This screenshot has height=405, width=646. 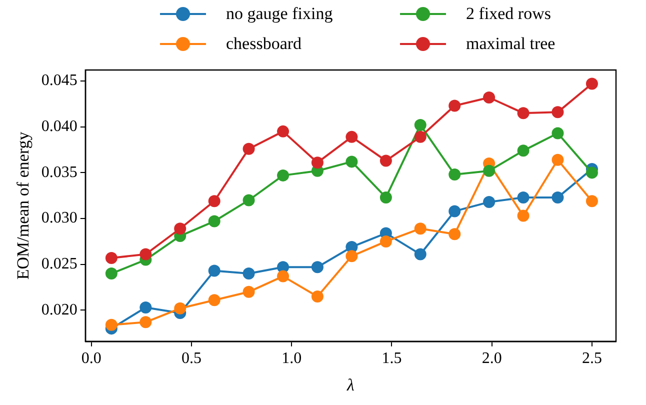 I want to click on x-tick-label: 0.5, so click(x=192, y=359).